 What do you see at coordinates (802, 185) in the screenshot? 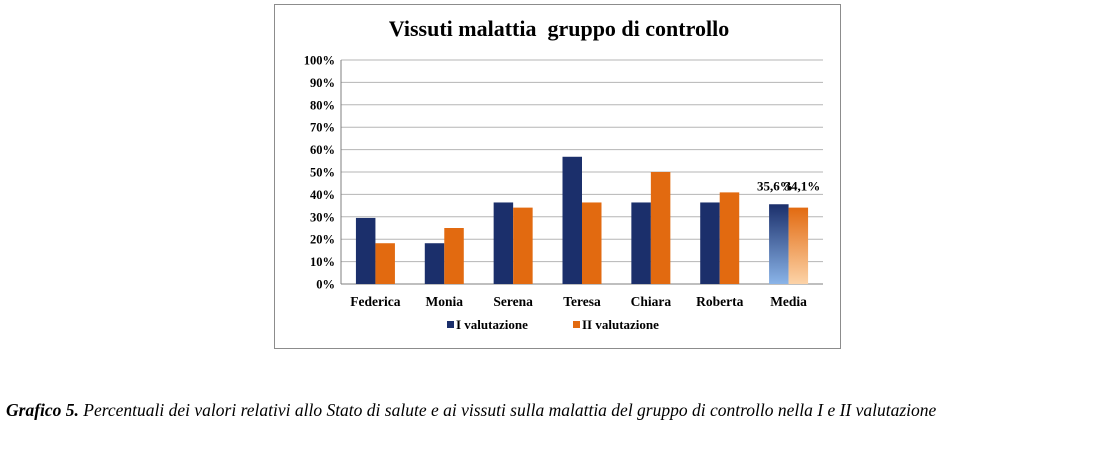
I see `data-label: 34,1%` at bounding box center [802, 185].